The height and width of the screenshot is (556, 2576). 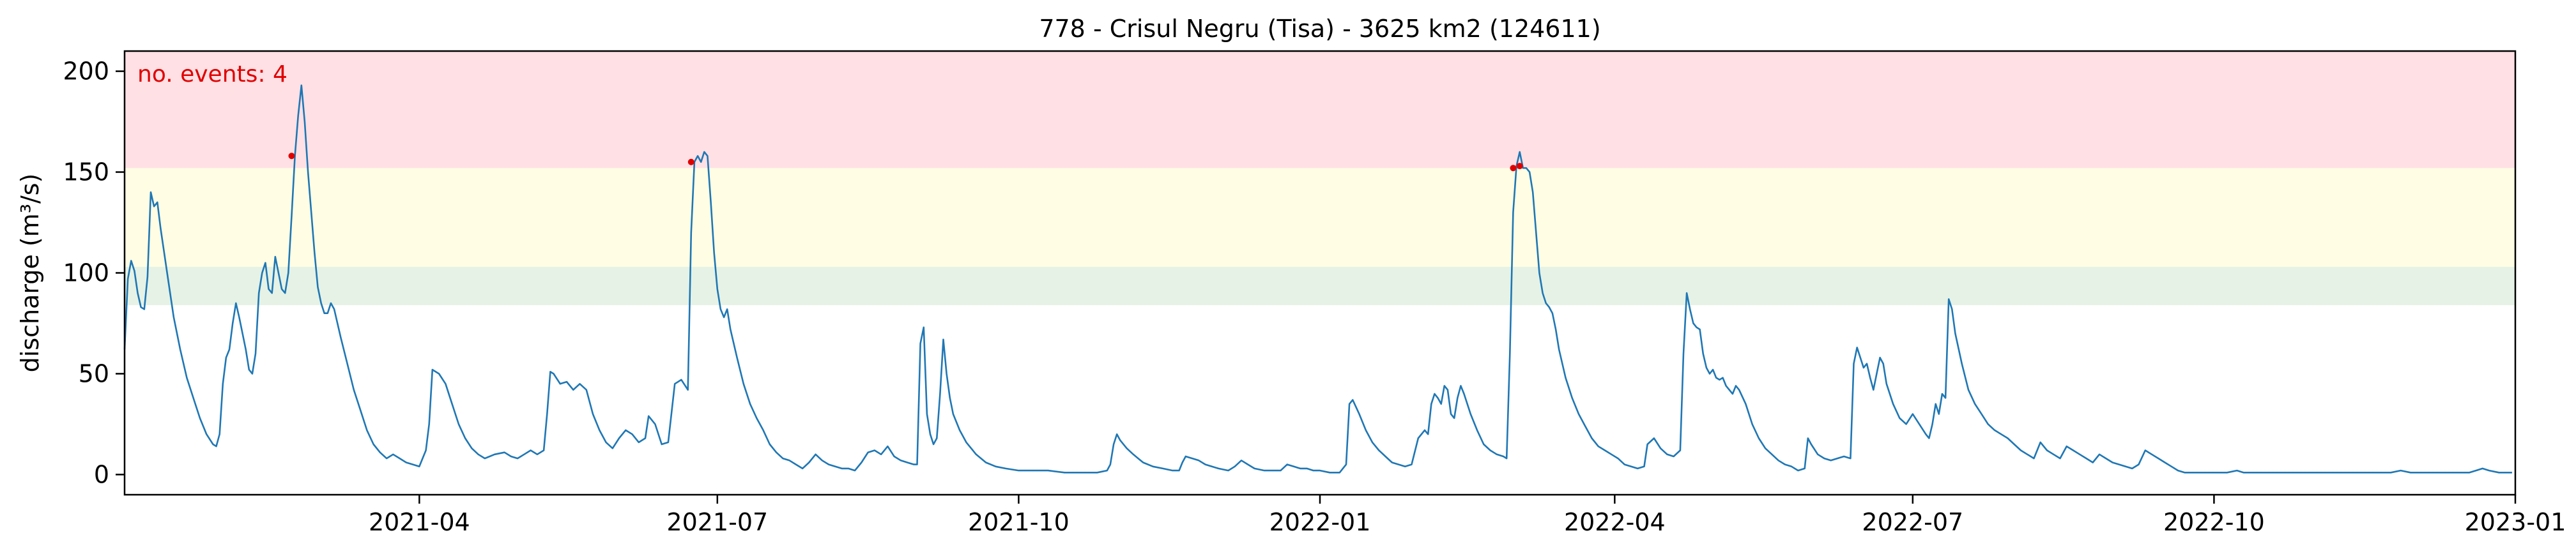 I want to click on y-tick-label: 200, so click(x=86, y=71).